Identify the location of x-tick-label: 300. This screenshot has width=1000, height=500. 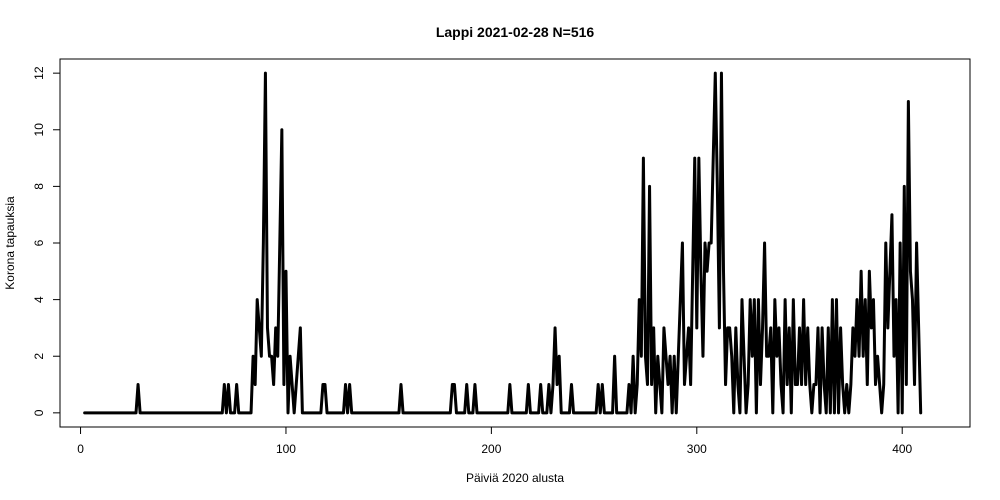
(697, 449).